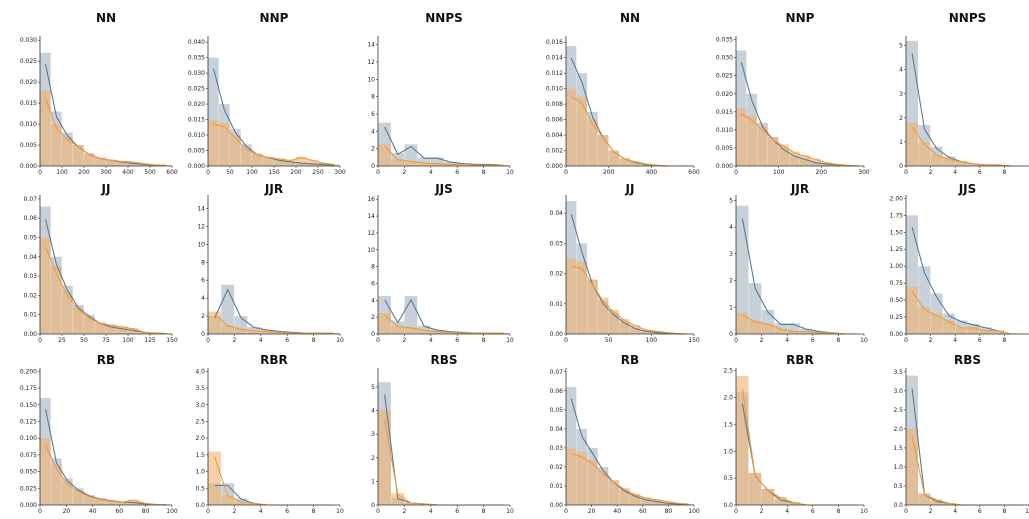  What do you see at coordinates (799, 189) in the screenshot?
I see `subplot-title: JJR` at bounding box center [799, 189].